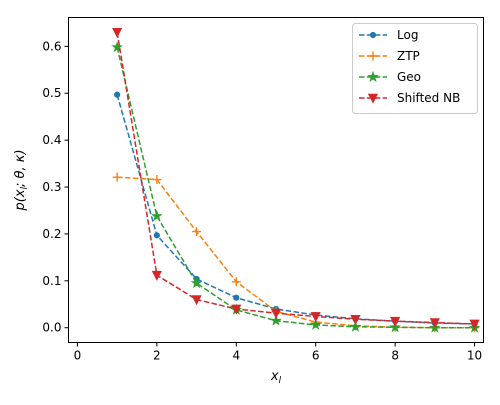  What do you see at coordinates (389, 56) in the screenshot?
I see `legend-item-ztp: ZTP` at bounding box center [389, 56].